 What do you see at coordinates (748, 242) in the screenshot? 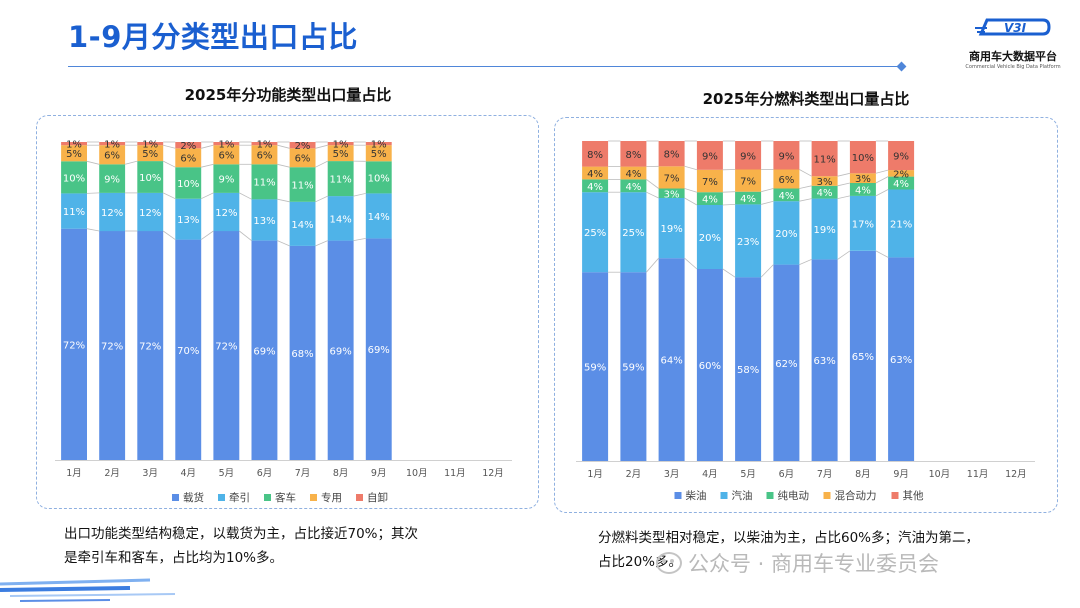
I see `data-label: 23%` at bounding box center [748, 242].